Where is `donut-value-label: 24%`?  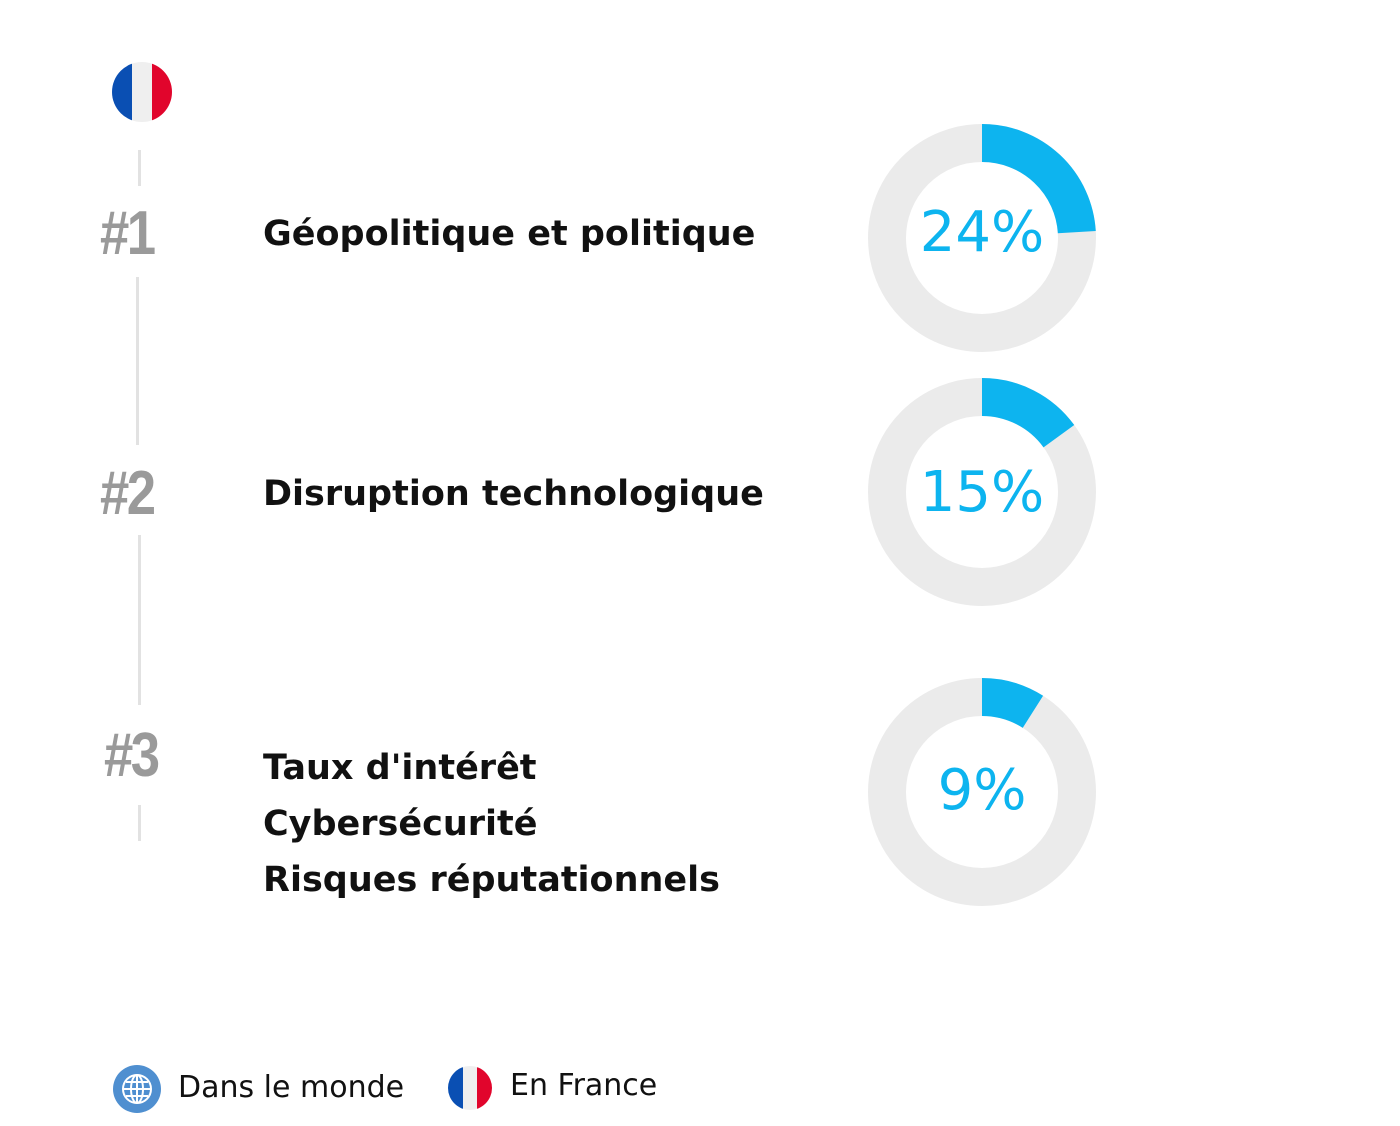
donut-value-label: 24% is located at coordinates (982, 232).